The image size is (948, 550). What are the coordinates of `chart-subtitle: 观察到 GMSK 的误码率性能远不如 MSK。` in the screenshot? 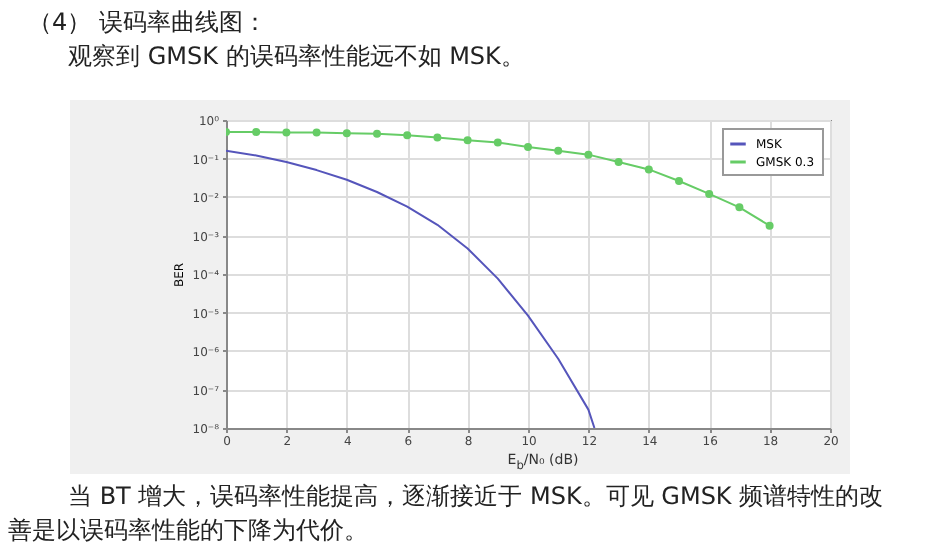 It's located at (296, 57).